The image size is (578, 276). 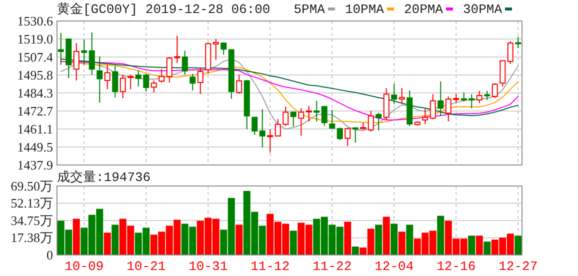 What do you see at coordinates (364, 9) in the screenshot?
I see `legend-label: 10PMA` at bounding box center [364, 9].